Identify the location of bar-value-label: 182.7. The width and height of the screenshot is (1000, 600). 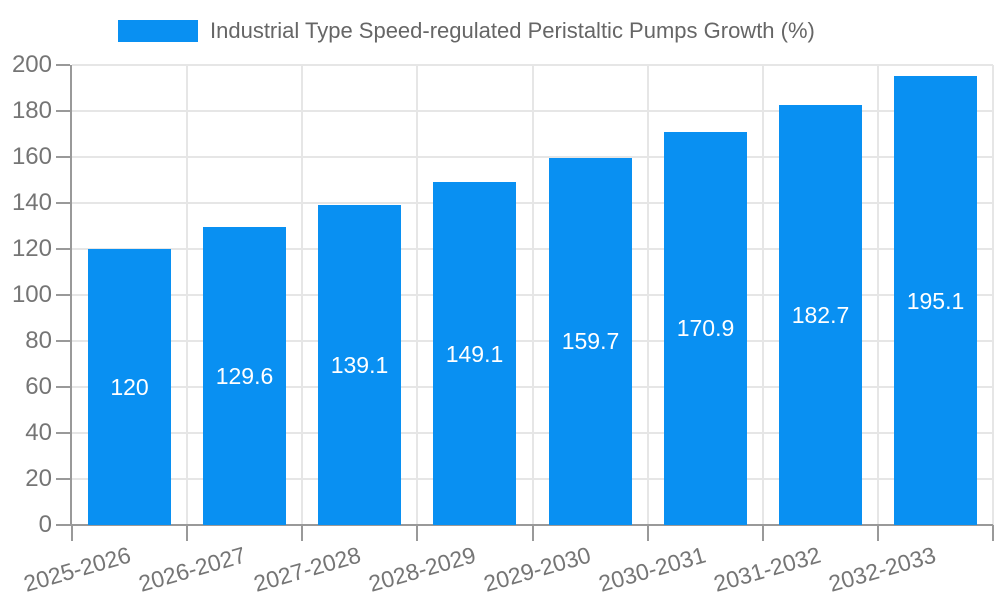
(820, 315).